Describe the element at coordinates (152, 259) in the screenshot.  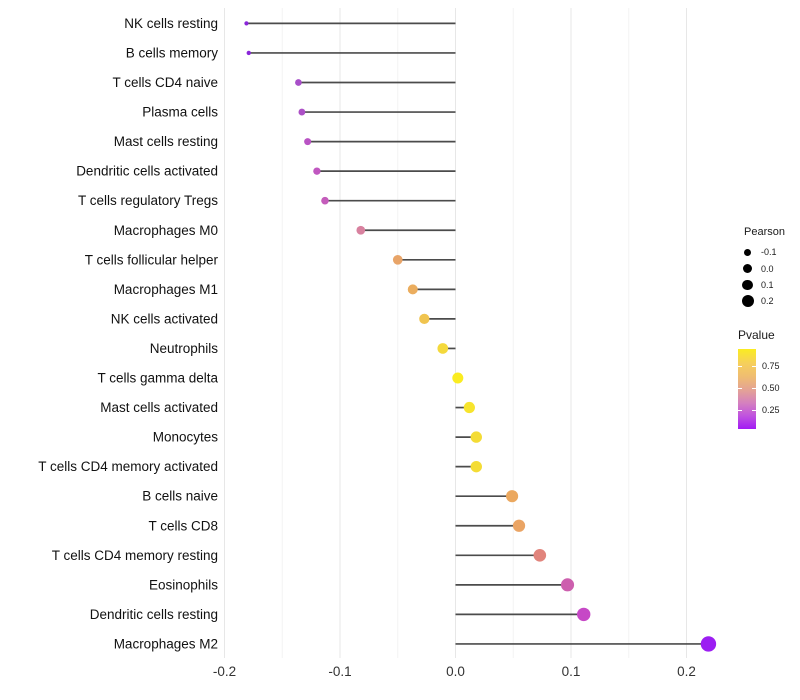
I see `category-label: T cells follicular helper` at that location.